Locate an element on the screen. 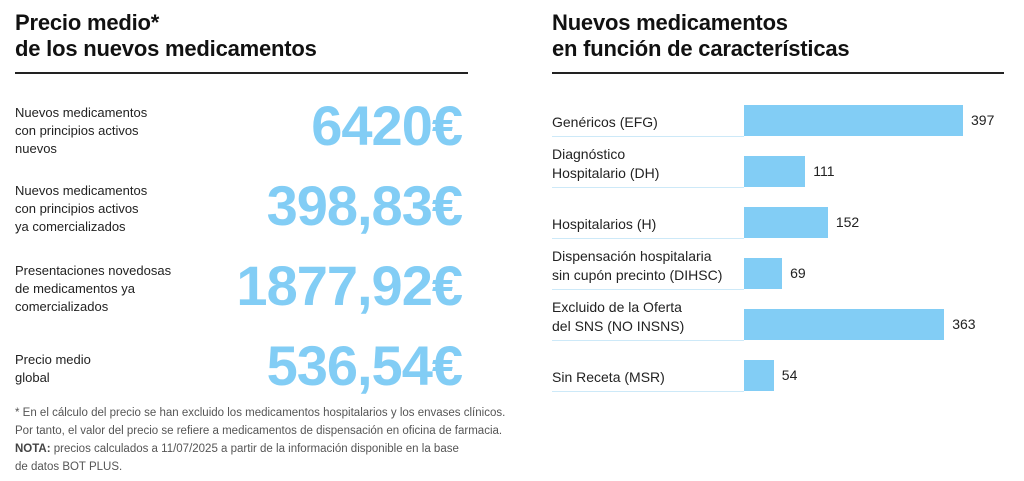 This screenshot has width=1024, height=481. bar-value-label: 397 is located at coordinates (983, 120).